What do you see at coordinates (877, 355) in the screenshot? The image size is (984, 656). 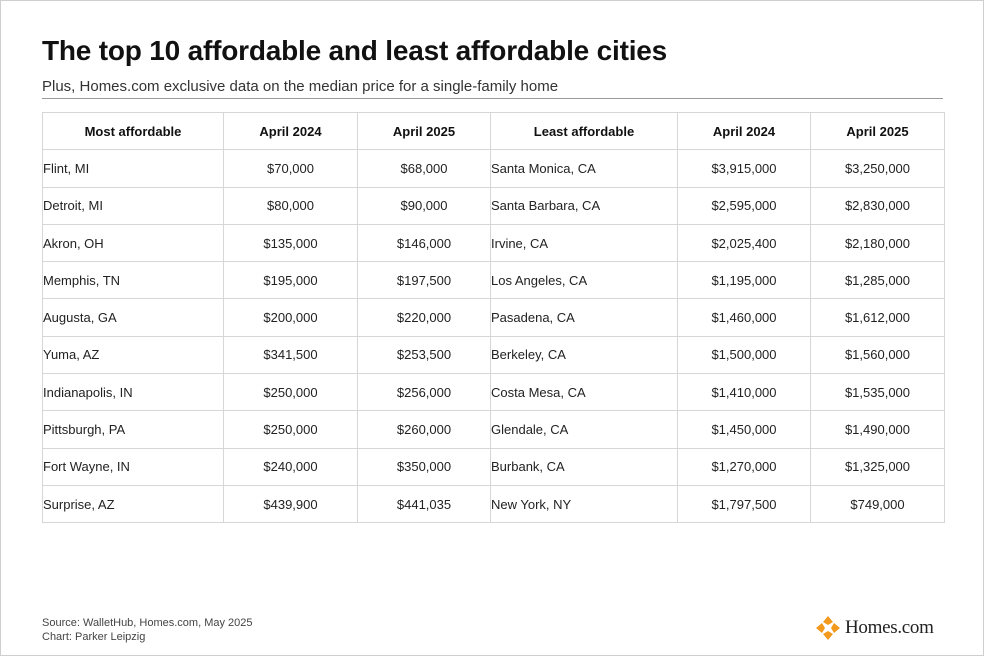 I see `cell-least-april-2025: $1,560,000` at bounding box center [877, 355].